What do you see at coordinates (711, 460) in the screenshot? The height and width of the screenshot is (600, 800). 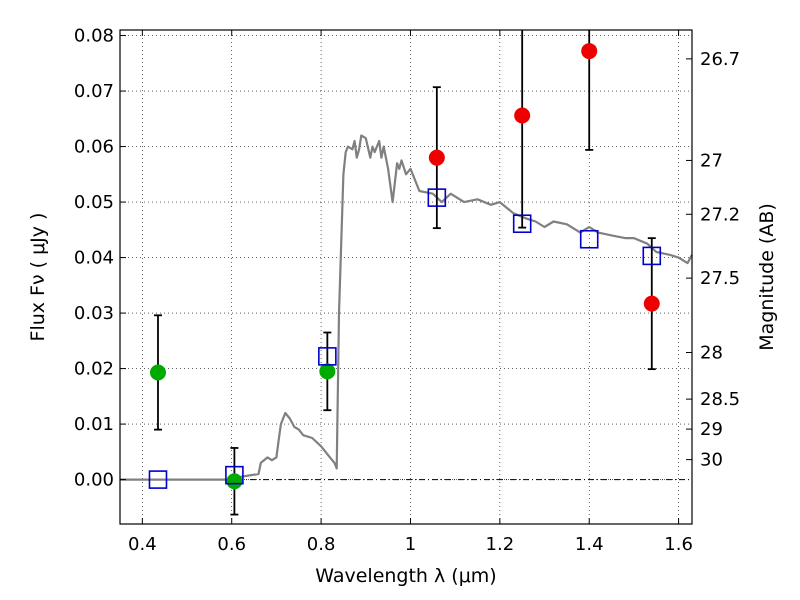 I see `y2-tick-label: 30` at bounding box center [711, 460].